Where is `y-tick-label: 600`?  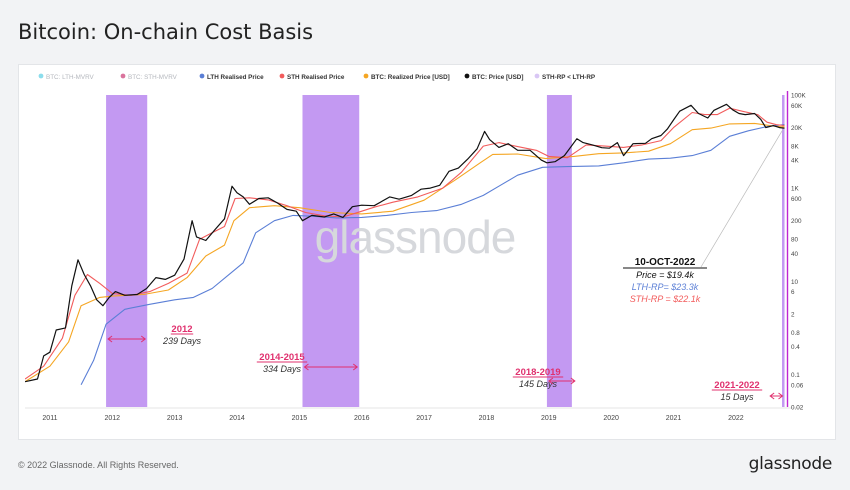 y-tick-label: 600 is located at coordinates (796, 199).